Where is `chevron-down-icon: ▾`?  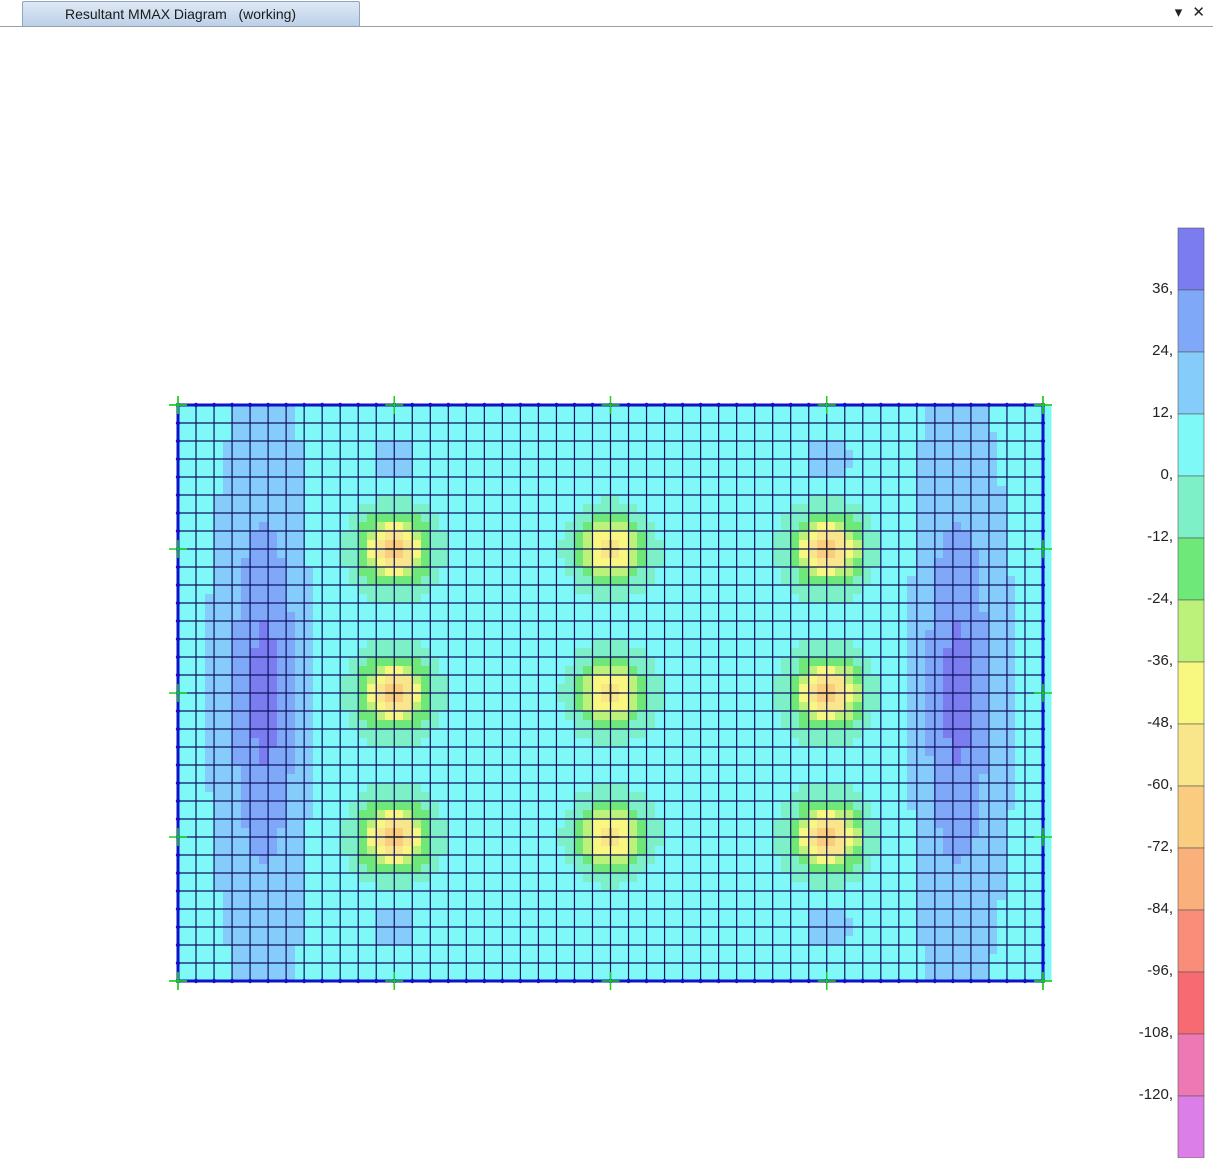 chevron-down-icon: ▾ is located at coordinates (1178, 12).